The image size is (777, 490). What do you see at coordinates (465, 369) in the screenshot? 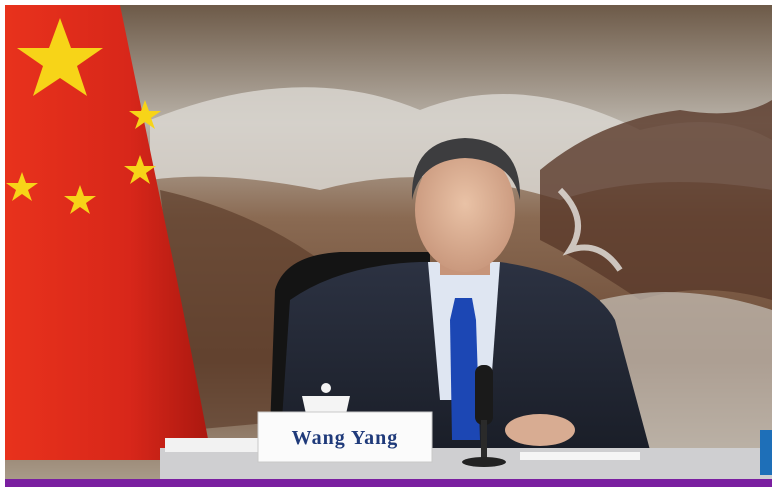
I see `tie` at bounding box center [465, 369].